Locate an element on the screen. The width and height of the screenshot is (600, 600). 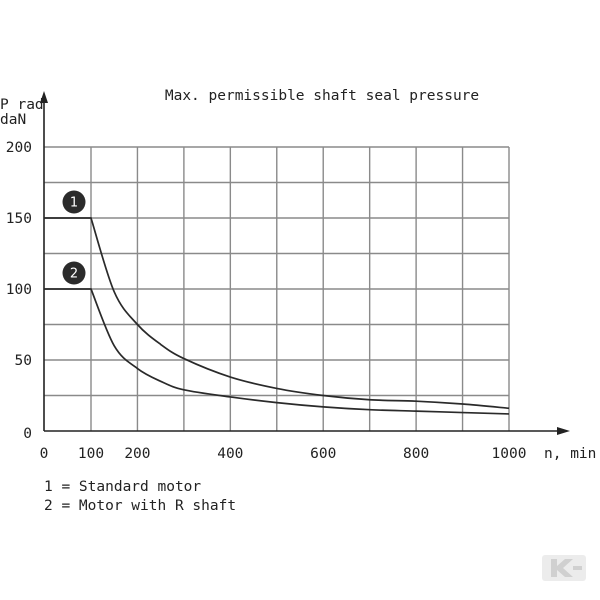
y-tick-label-0: 0 is located at coordinates (27, 434).